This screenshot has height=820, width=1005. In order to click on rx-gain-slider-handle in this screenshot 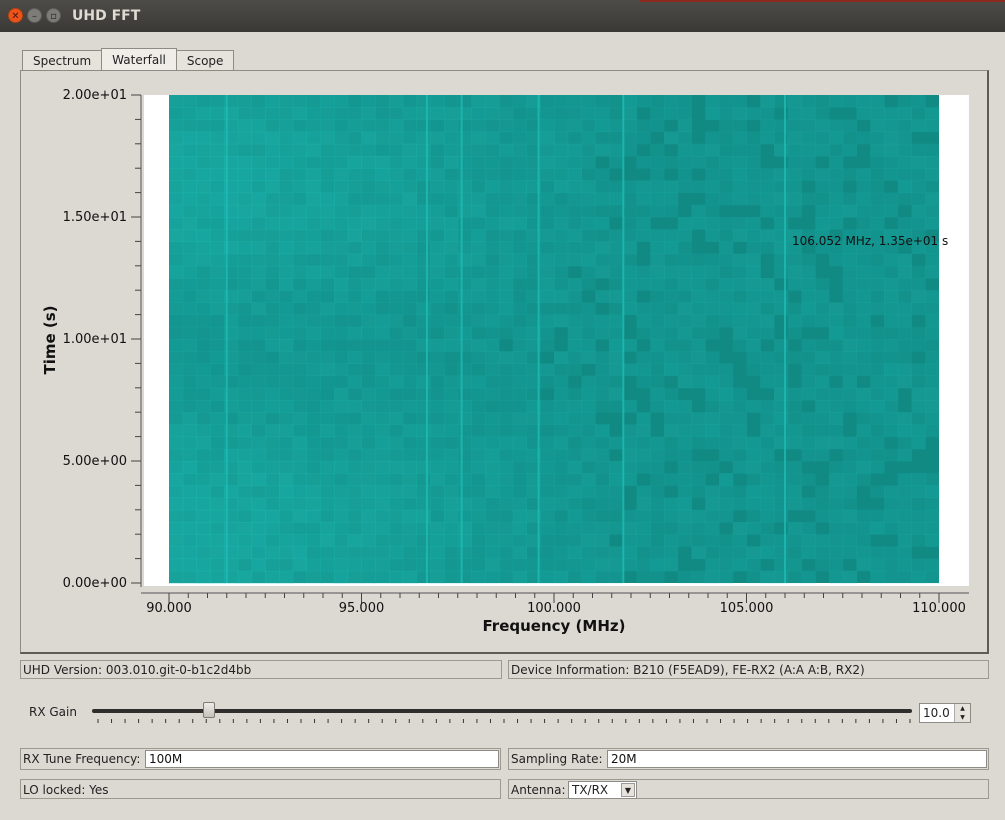, I will do `click(209, 710)`.